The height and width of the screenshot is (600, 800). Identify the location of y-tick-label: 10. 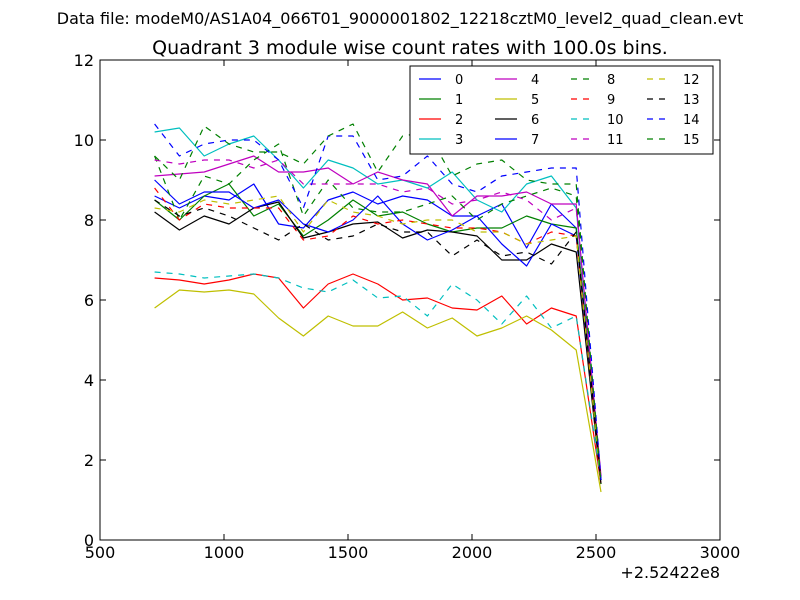
(84, 140).